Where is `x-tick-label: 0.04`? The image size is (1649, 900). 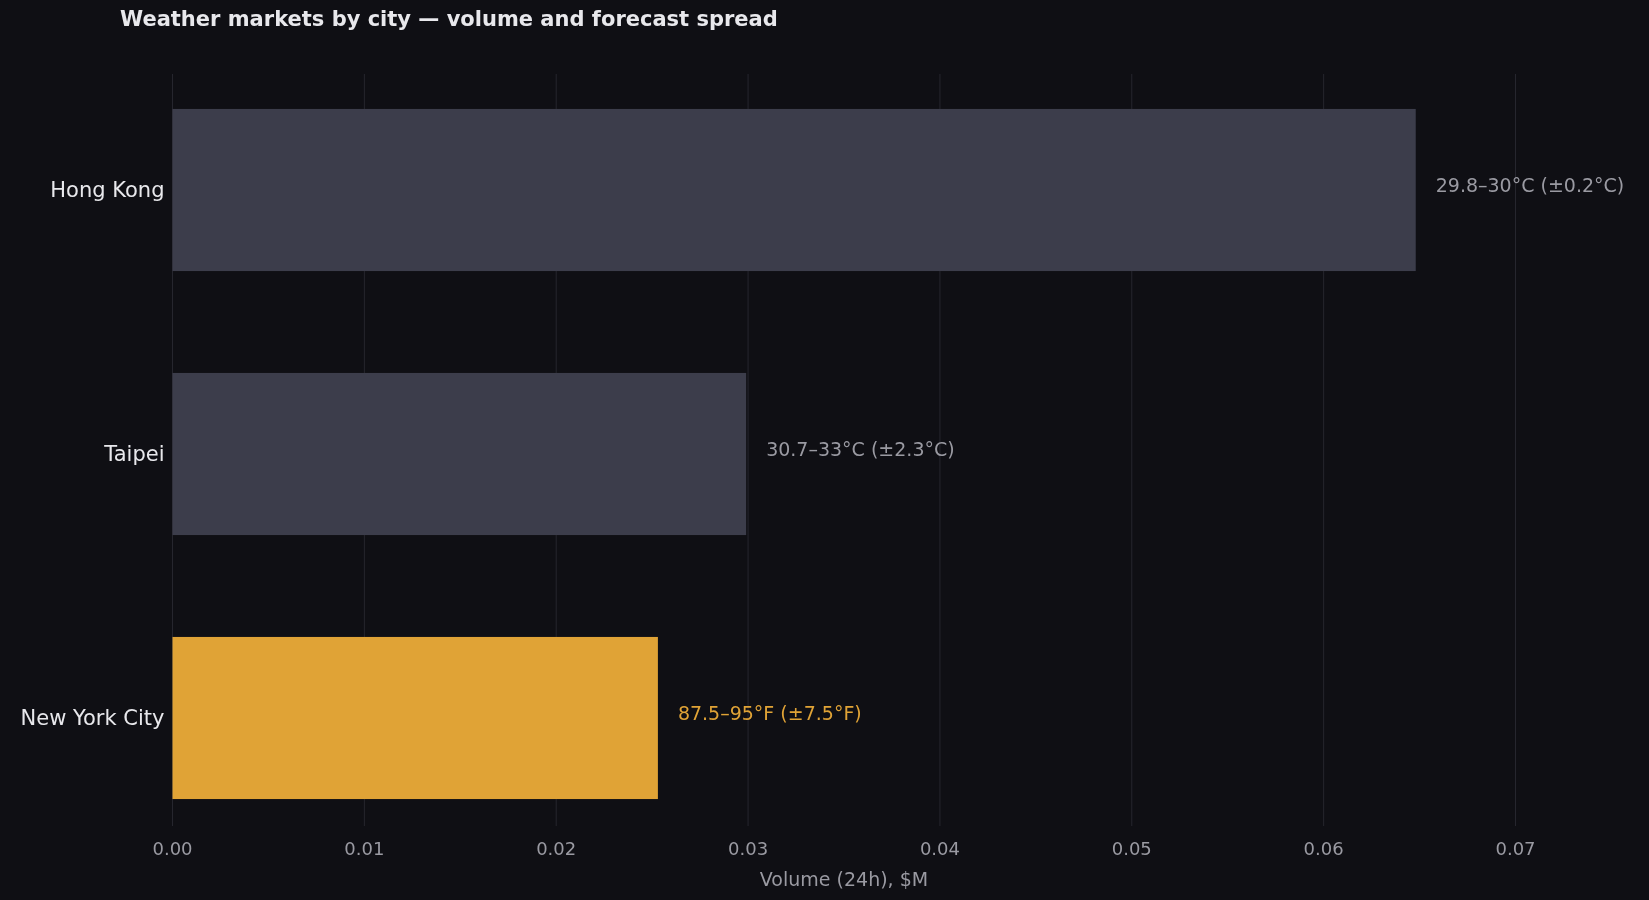 x-tick-label: 0.04 is located at coordinates (939, 848).